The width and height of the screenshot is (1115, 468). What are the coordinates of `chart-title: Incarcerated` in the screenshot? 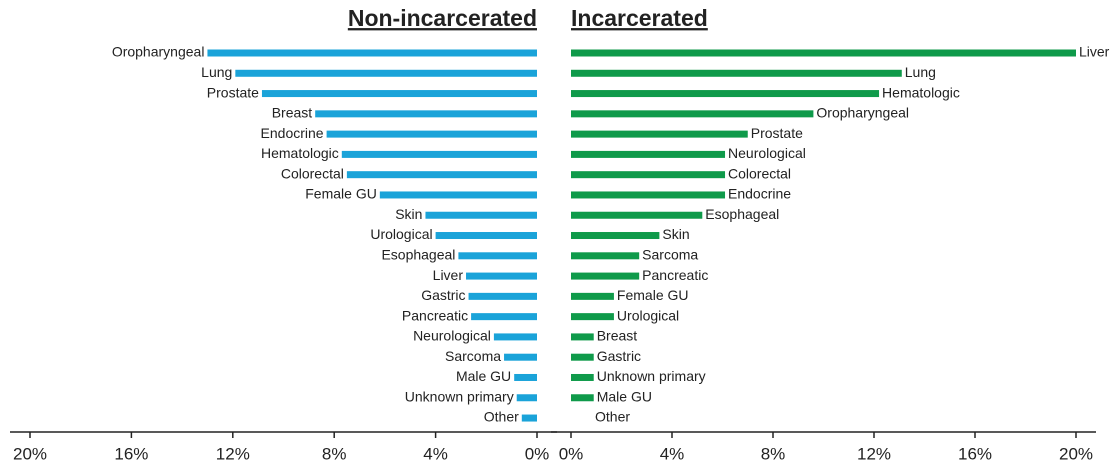 It's located at (639, 18).